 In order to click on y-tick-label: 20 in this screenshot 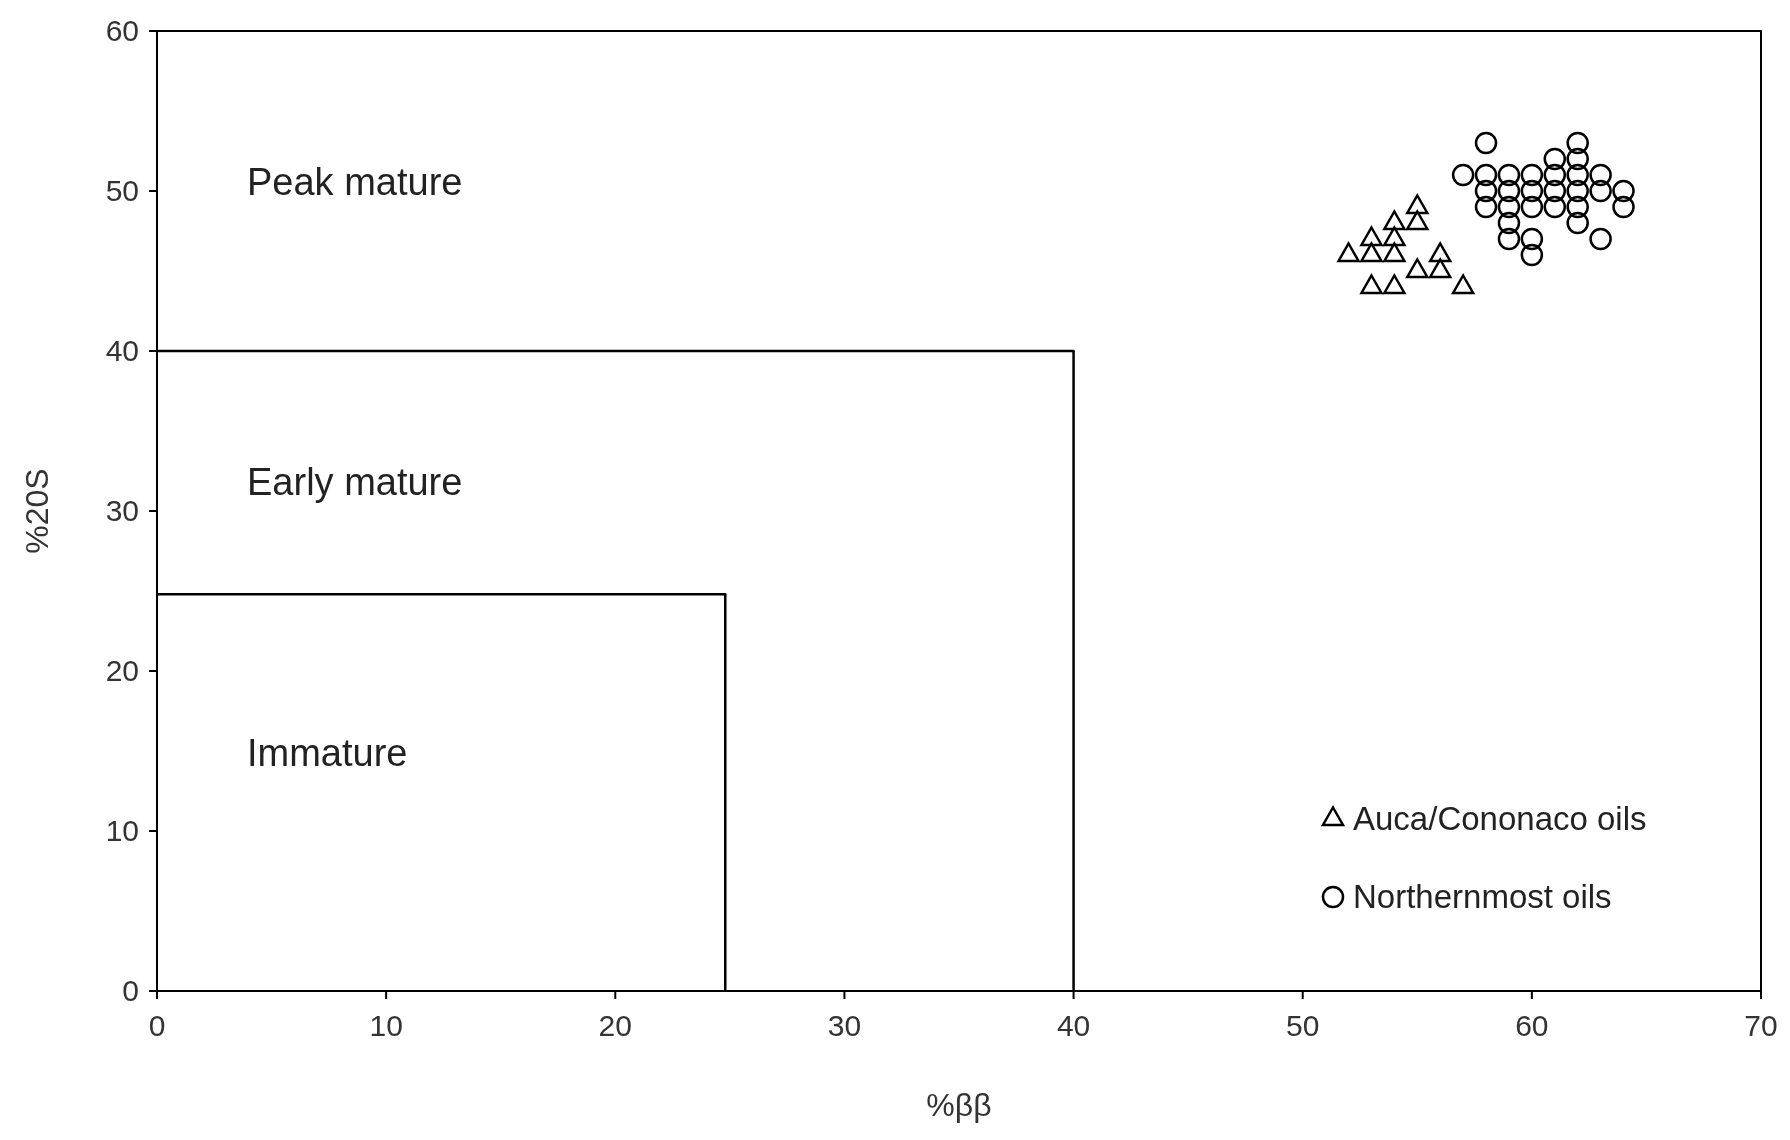, I will do `click(122, 670)`.